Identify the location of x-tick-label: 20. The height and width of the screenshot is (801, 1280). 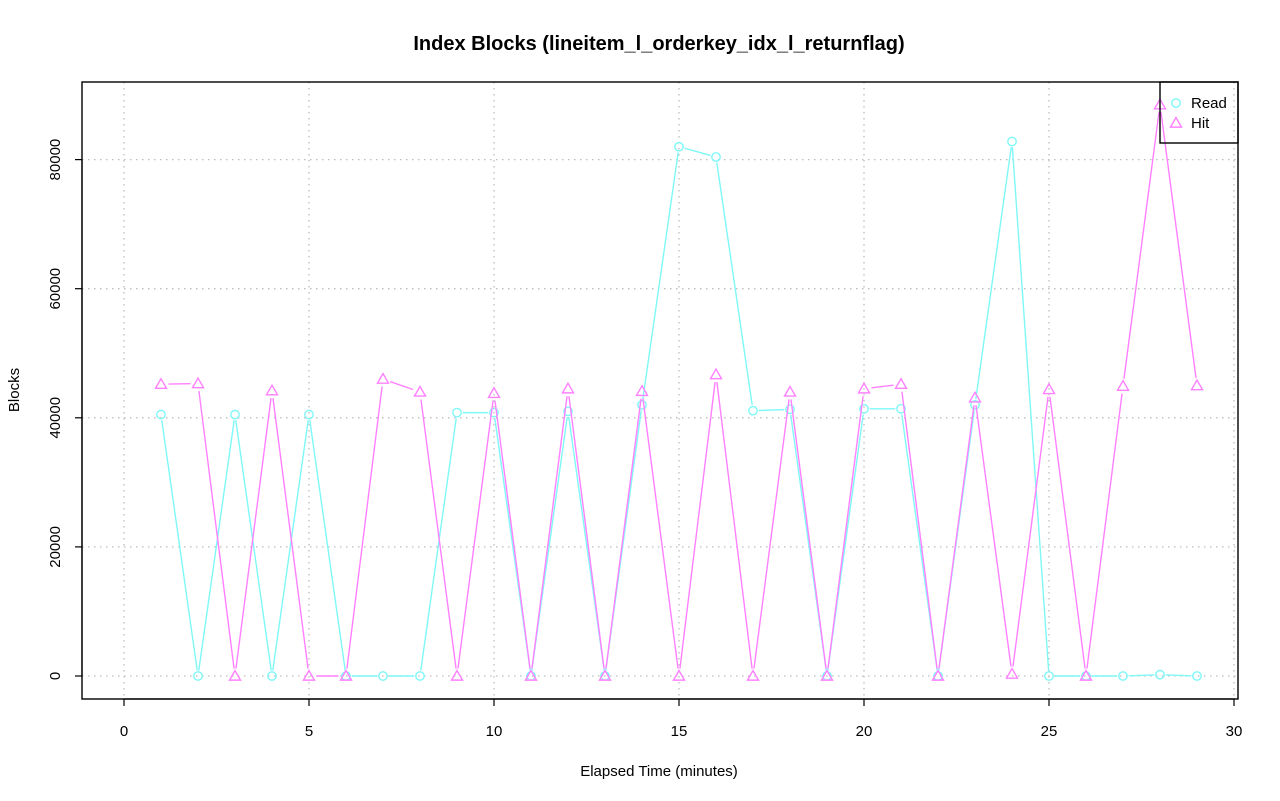
(864, 731).